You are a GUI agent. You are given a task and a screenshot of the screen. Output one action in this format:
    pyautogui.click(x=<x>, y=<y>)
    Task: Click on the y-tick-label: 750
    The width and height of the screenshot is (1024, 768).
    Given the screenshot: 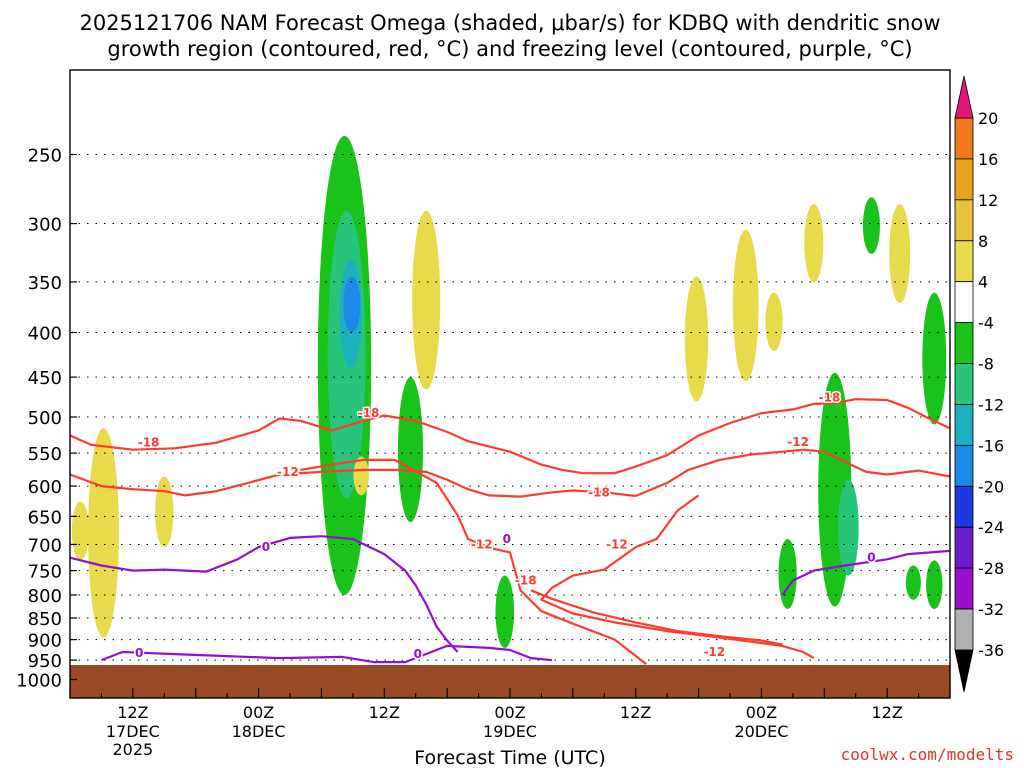 What is the action you would take?
    pyautogui.click(x=45, y=572)
    